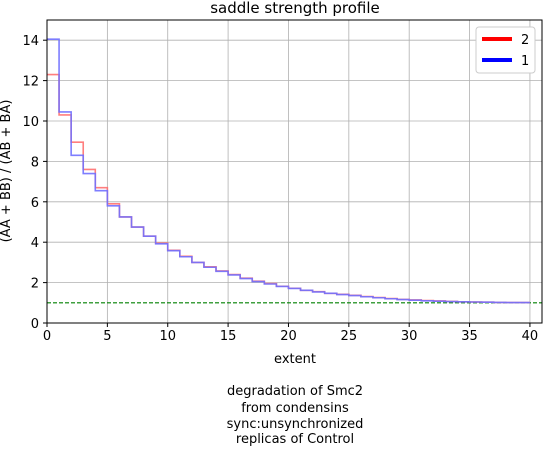 This screenshot has width=543, height=451. I want to click on x-tick-label: 30, so click(409, 336).